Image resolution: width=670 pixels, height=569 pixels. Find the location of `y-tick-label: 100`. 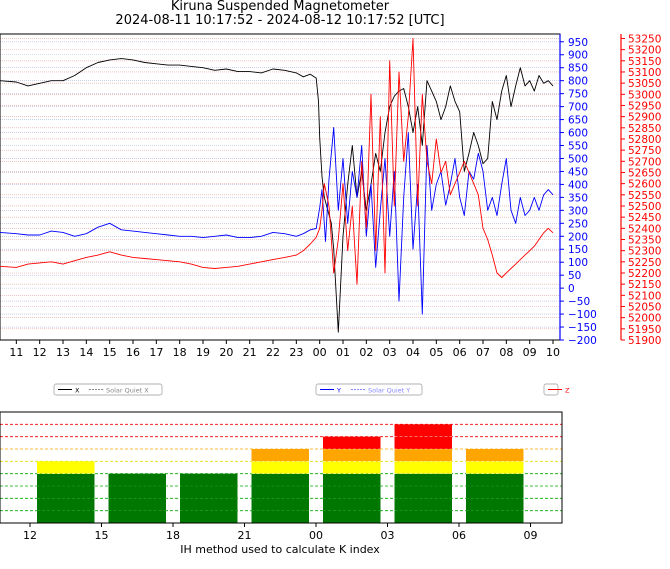

y-tick-label: 100 is located at coordinates (578, 263).